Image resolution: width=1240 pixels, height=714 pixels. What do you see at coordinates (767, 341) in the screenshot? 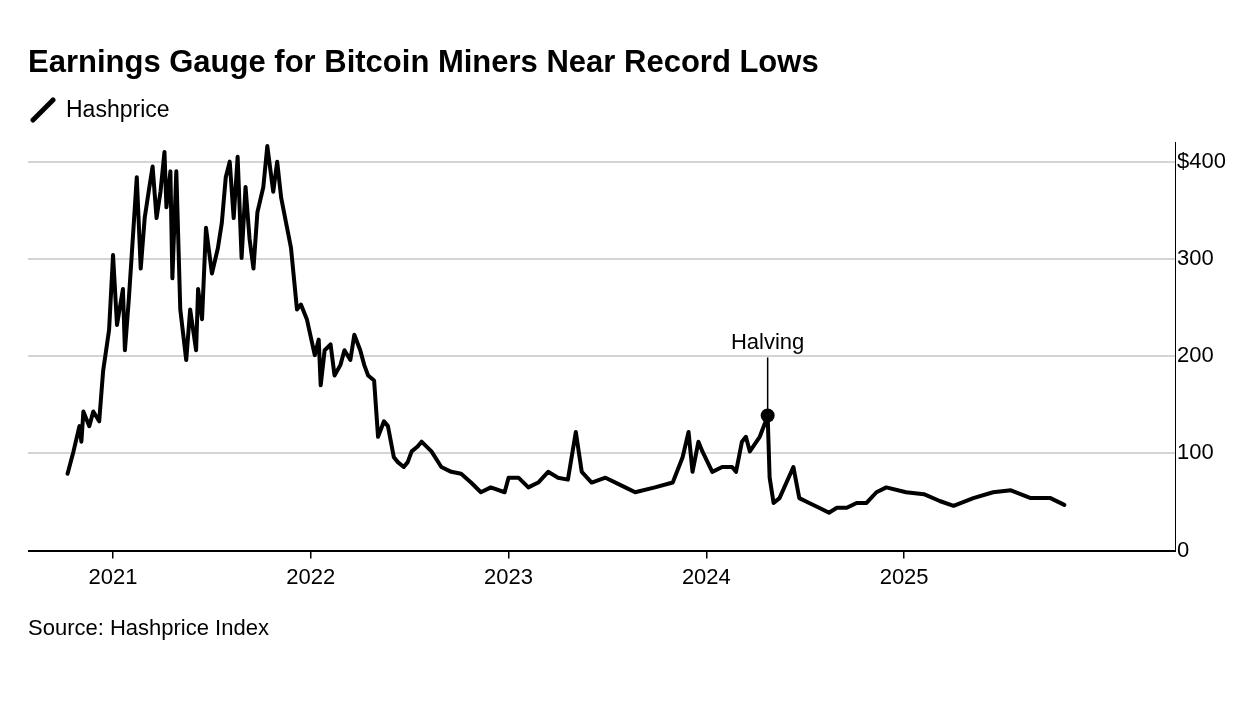
I see `annotation: Halving` at bounding box center [767, 341].